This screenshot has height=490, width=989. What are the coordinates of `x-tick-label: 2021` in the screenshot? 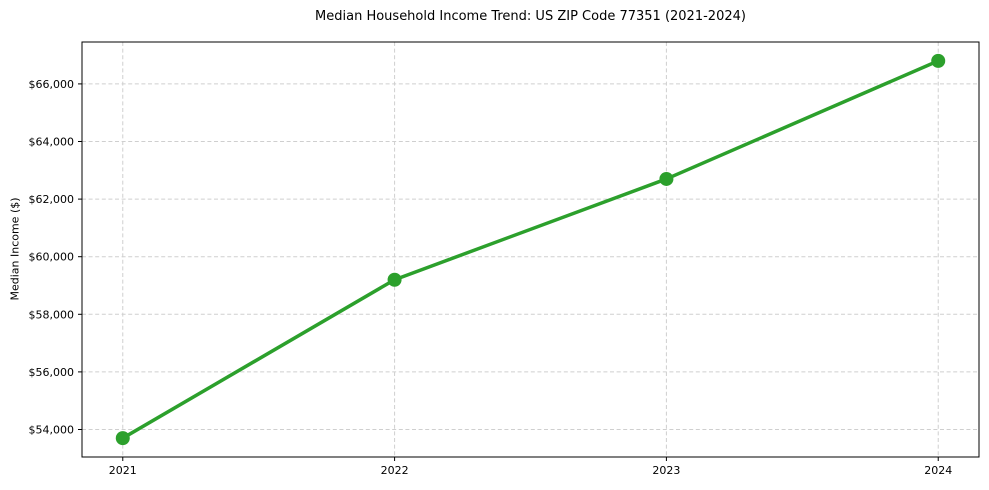 It's located at (123, 470).